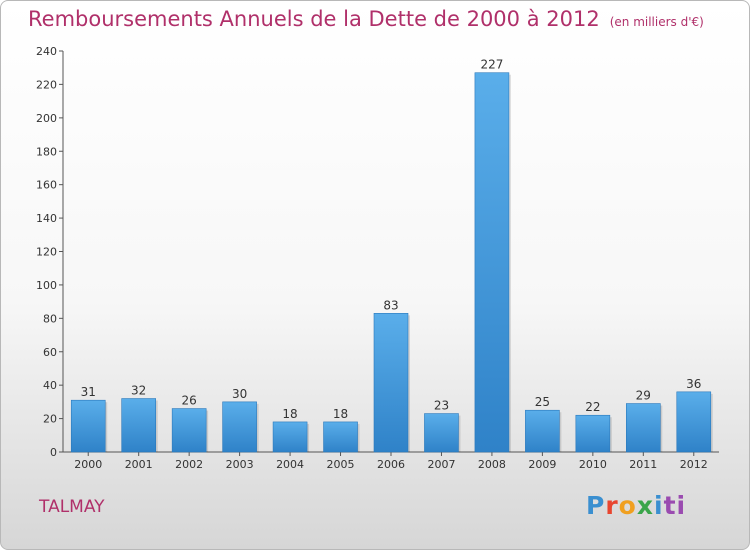 This screenshot has width=750, height=550. Describe the element at coordinates (659, 505) in the screenshot. I see `logo-letter: i` at that location.